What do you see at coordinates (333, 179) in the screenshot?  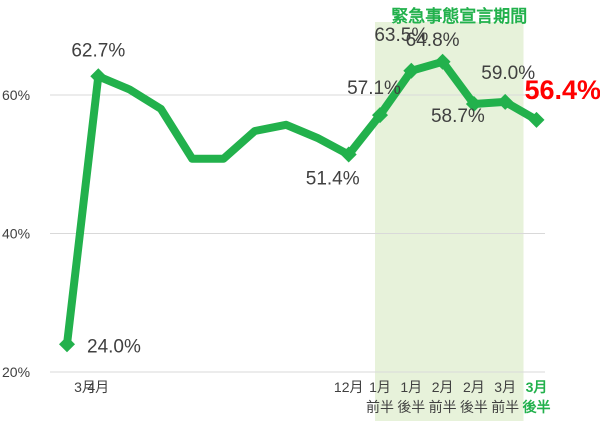 I see `data-label: 51.4%` at bounding box center [333, 179].